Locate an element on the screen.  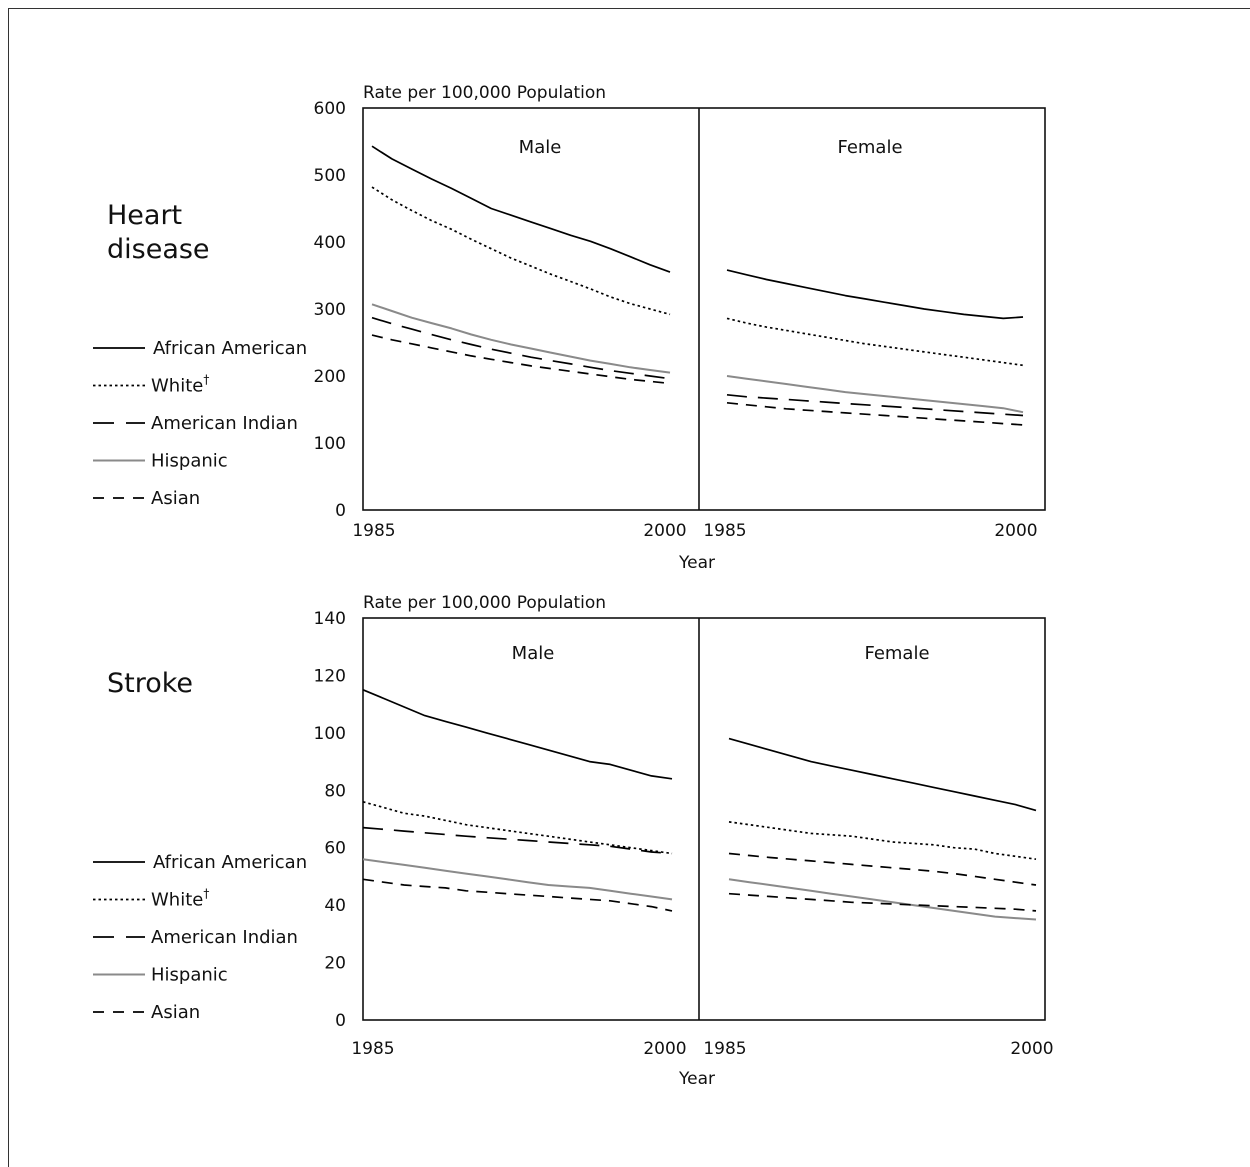
heart-xlabel: Year is located at coordinates (696, 563).